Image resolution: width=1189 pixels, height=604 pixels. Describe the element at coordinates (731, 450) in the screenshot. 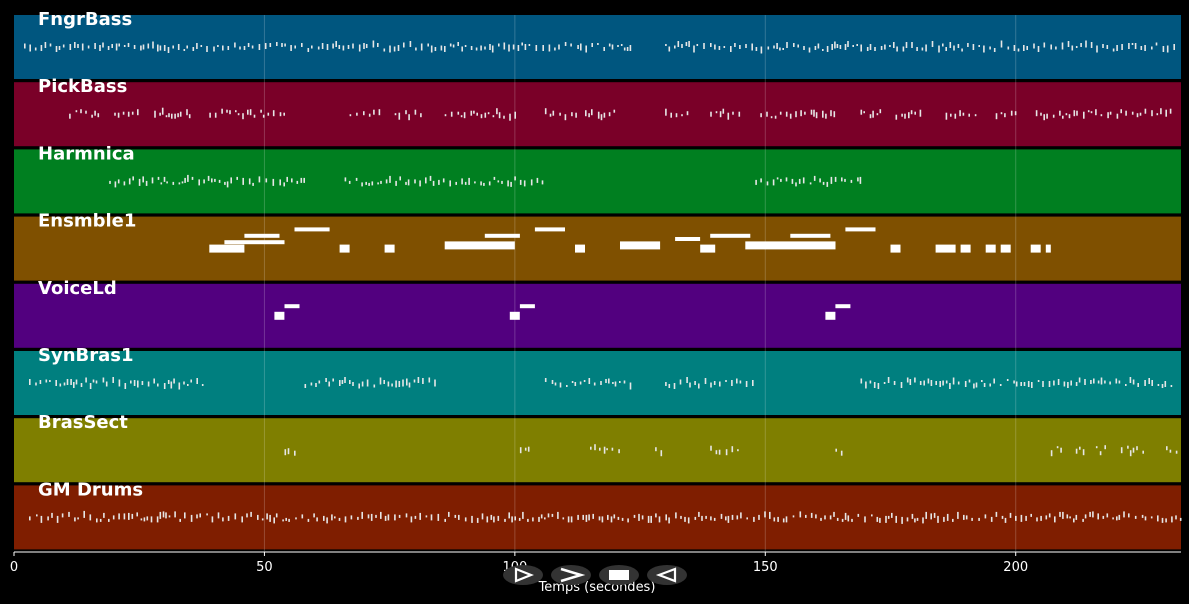

I see `note-group` at that location.